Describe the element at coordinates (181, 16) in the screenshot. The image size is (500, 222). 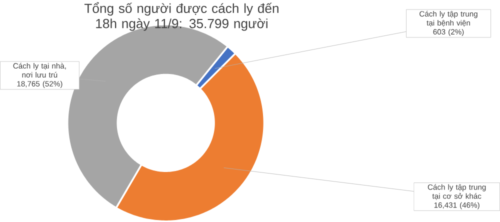
I see `chart-title: Tổng số người được cách ly đến 18h ngày 11/9: 35.799 người` at that location.